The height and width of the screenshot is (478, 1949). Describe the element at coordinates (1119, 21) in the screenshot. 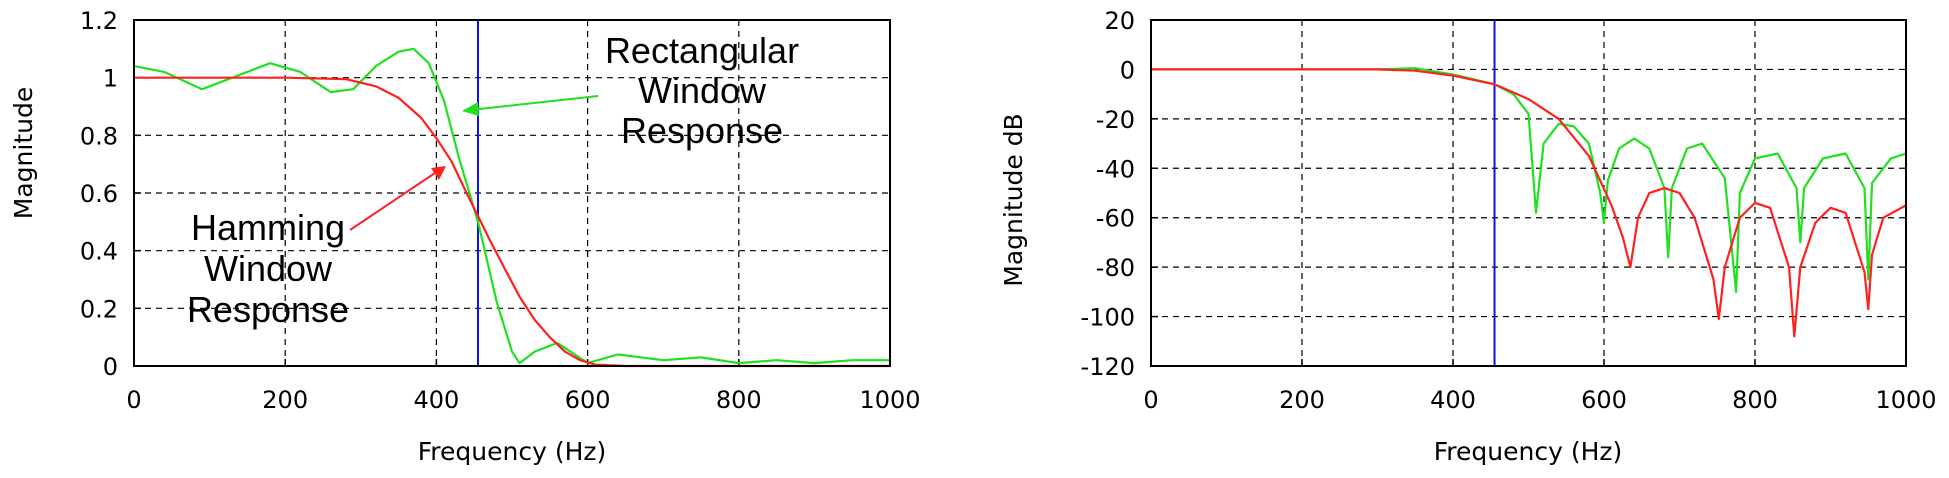

I see `y-tick-label: 20` at that location.